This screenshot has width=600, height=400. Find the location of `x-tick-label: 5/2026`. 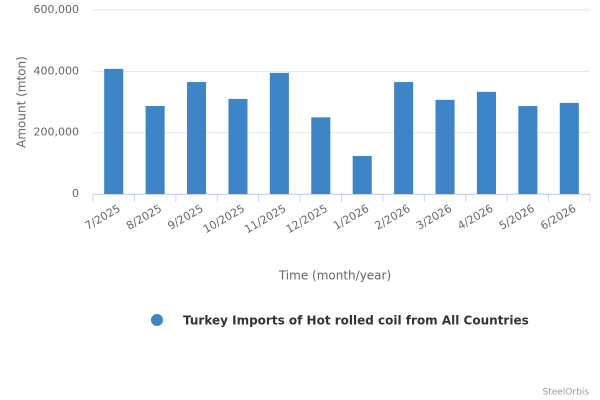

x-tick-label: 5/2026 is located at coordinates (517, 217).